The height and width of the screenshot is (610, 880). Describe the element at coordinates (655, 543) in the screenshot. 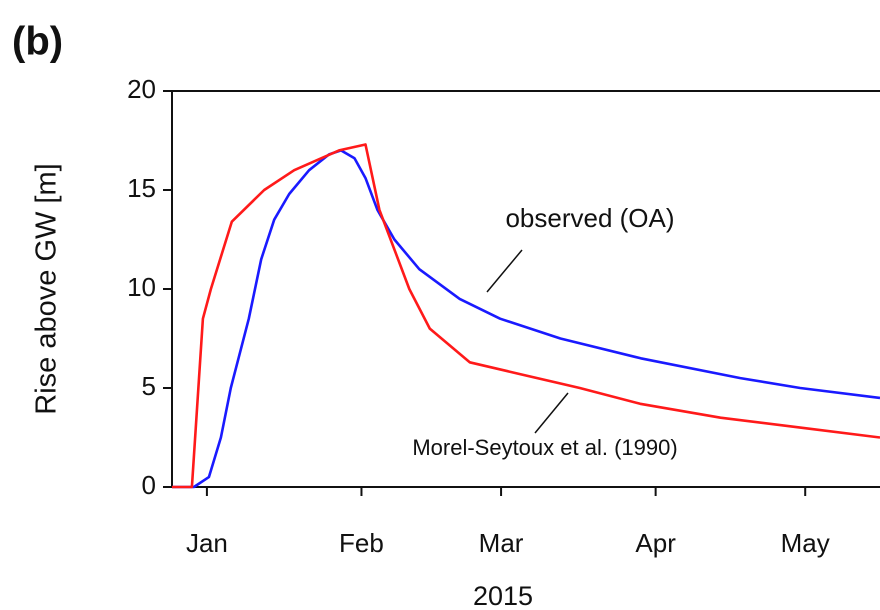

I see `x-tick-label: Apr` at that location.